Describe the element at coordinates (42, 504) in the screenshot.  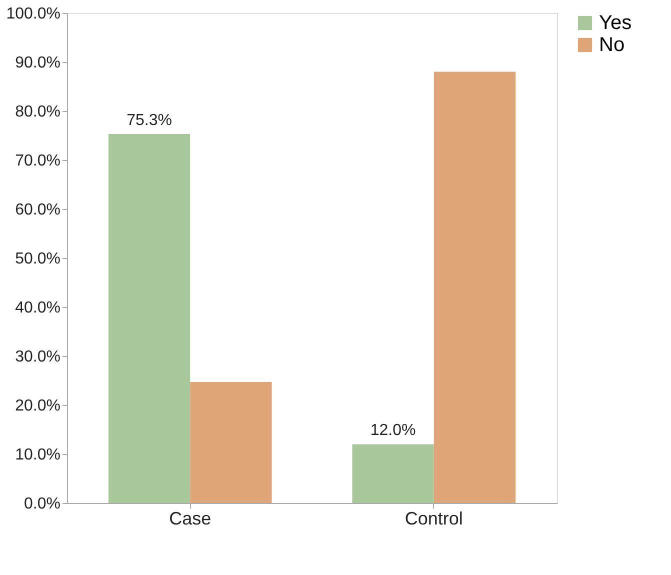
I see `y-tick-label: 0.0%` at that location.